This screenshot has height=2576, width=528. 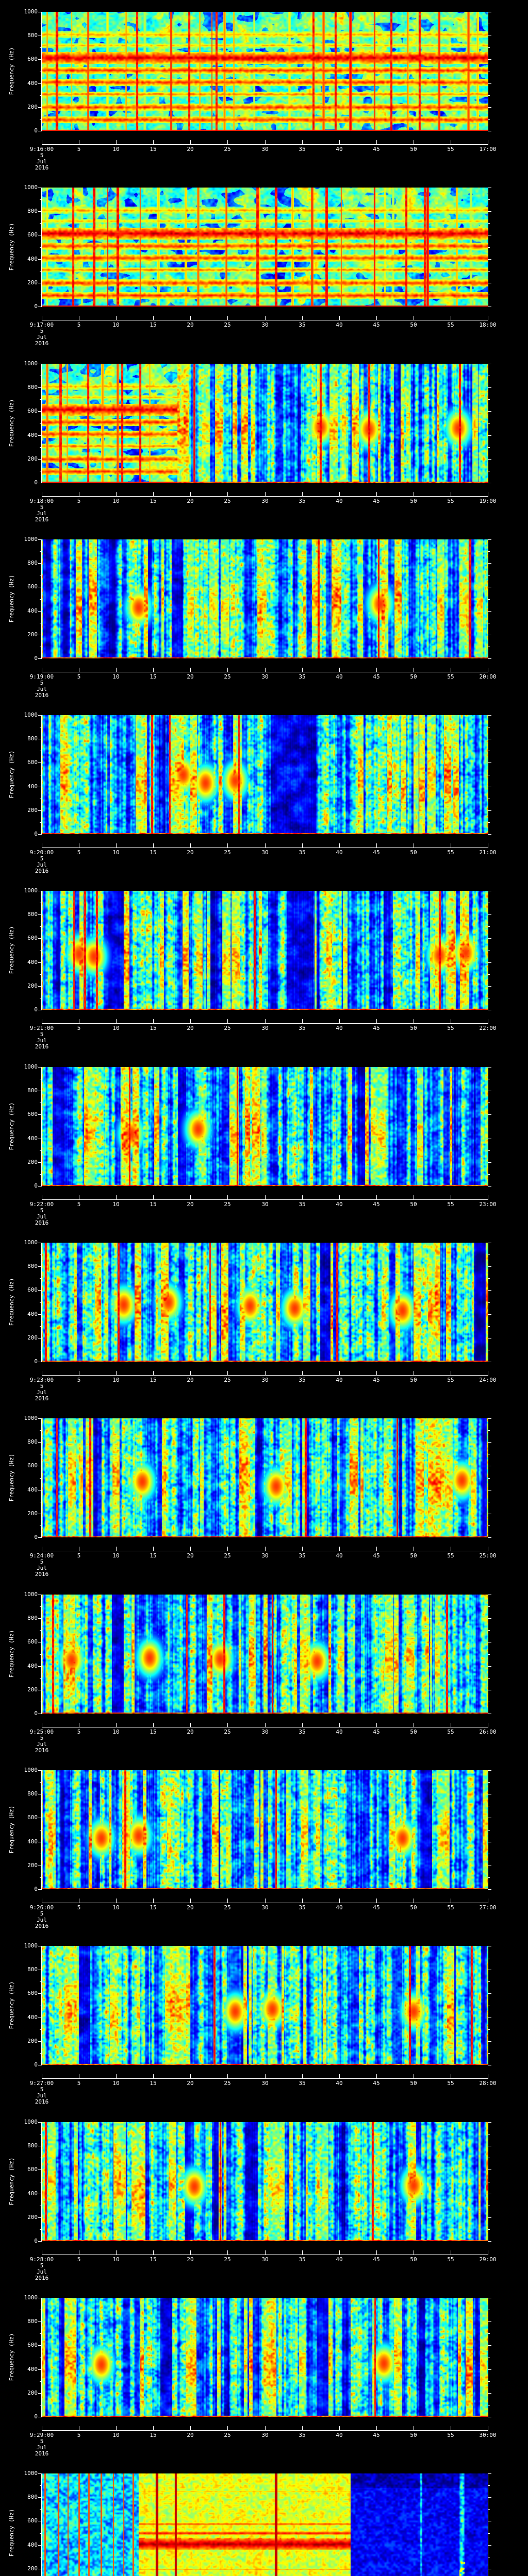 What do you see at coordinates (36, 306) in the screenshot?
I see `y-tick-label: 0` at bounding box center [36, 306].